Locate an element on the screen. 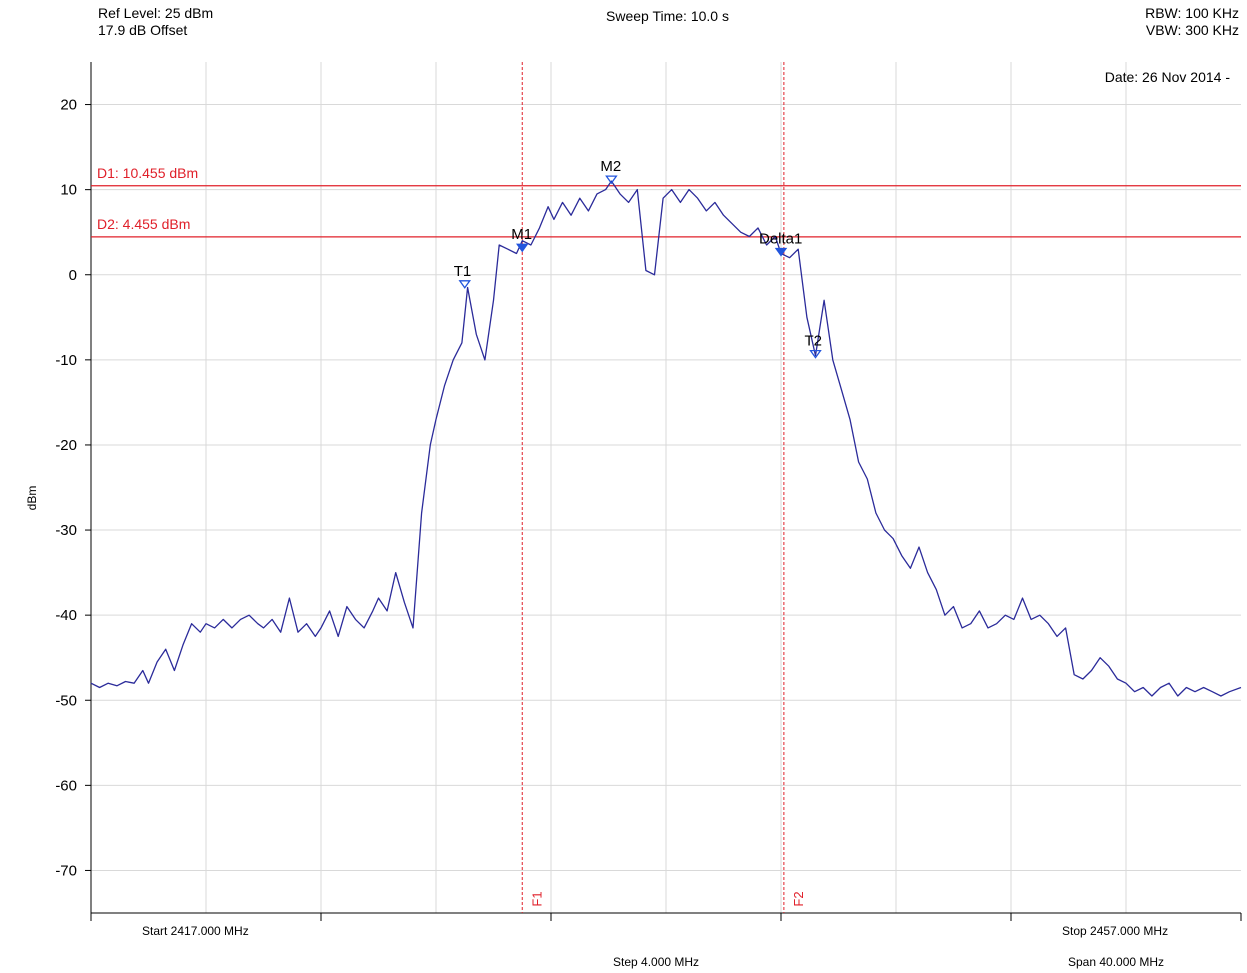  sweep-time-text: Sweep Time: 10.0 s is located at coordinates (667, 16).